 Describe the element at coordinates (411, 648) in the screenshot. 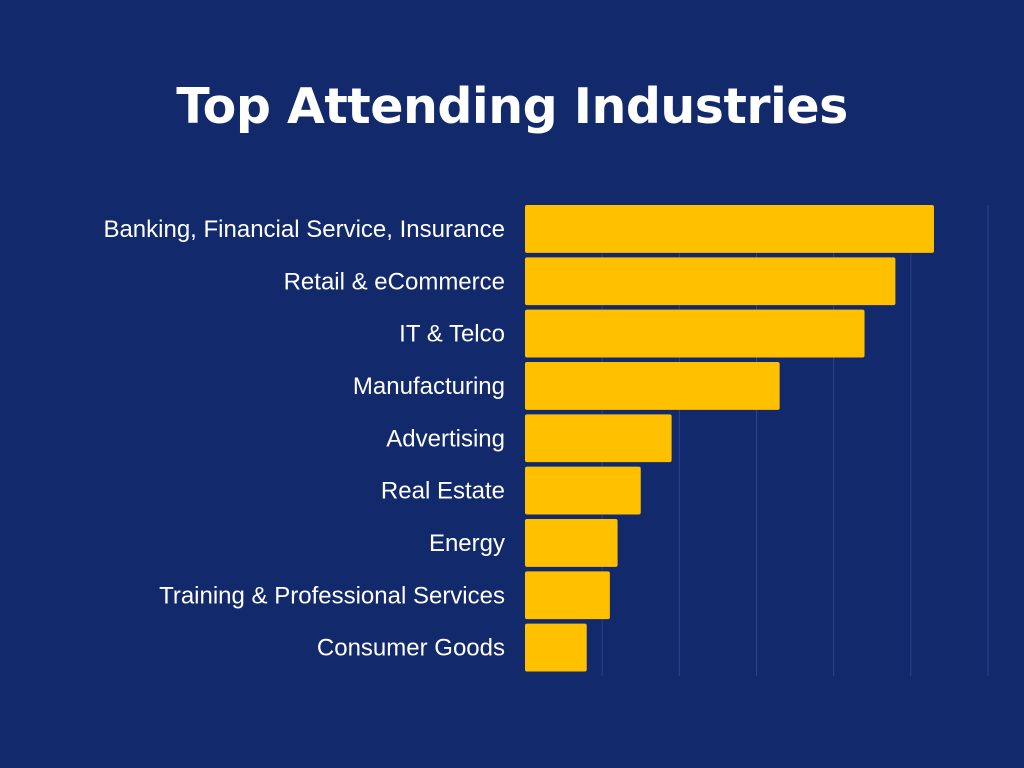

I see `category-label-8: Consumer Goods` at that location.